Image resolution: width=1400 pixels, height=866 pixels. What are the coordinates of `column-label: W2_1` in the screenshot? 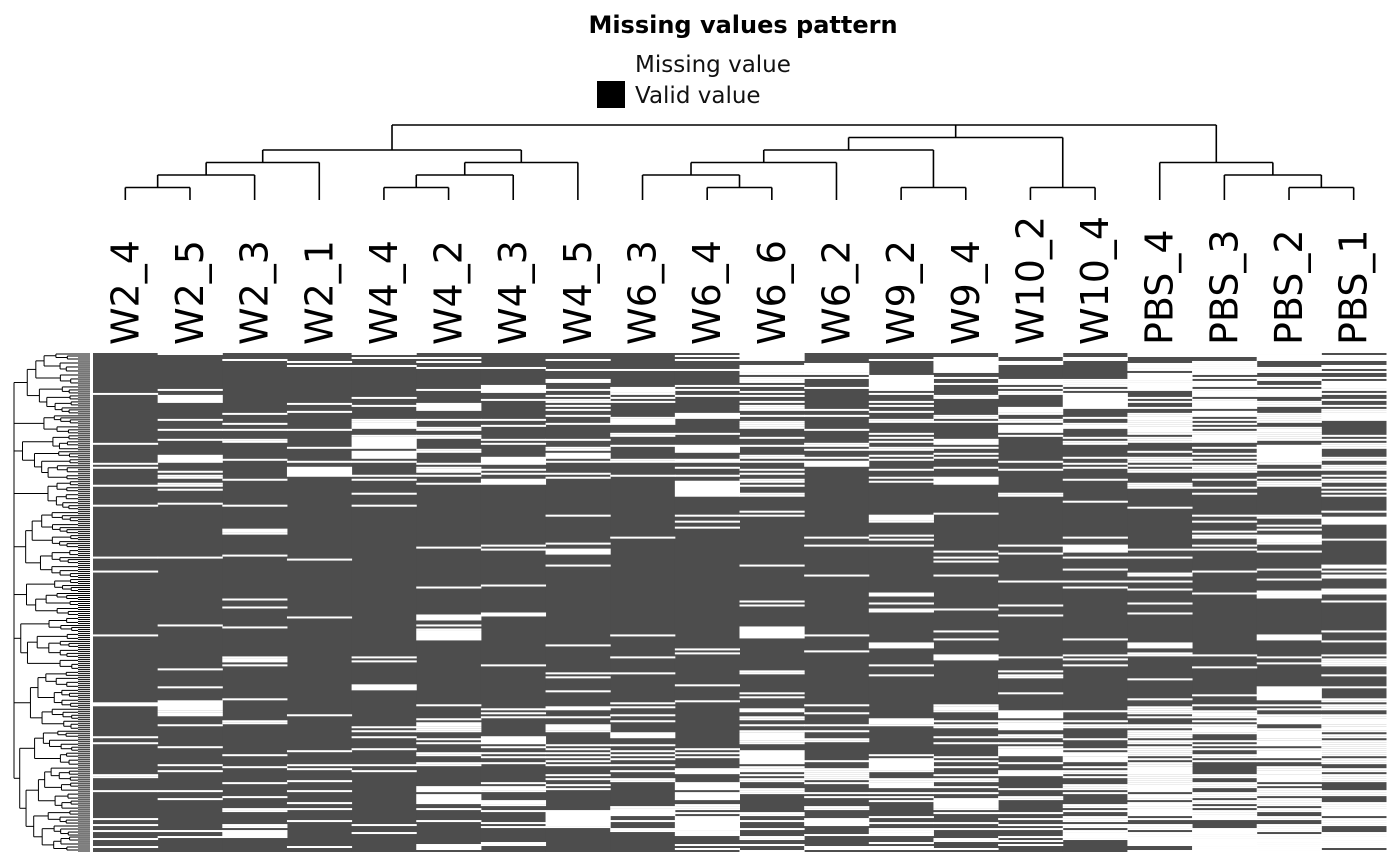 It's located at (319, 292).